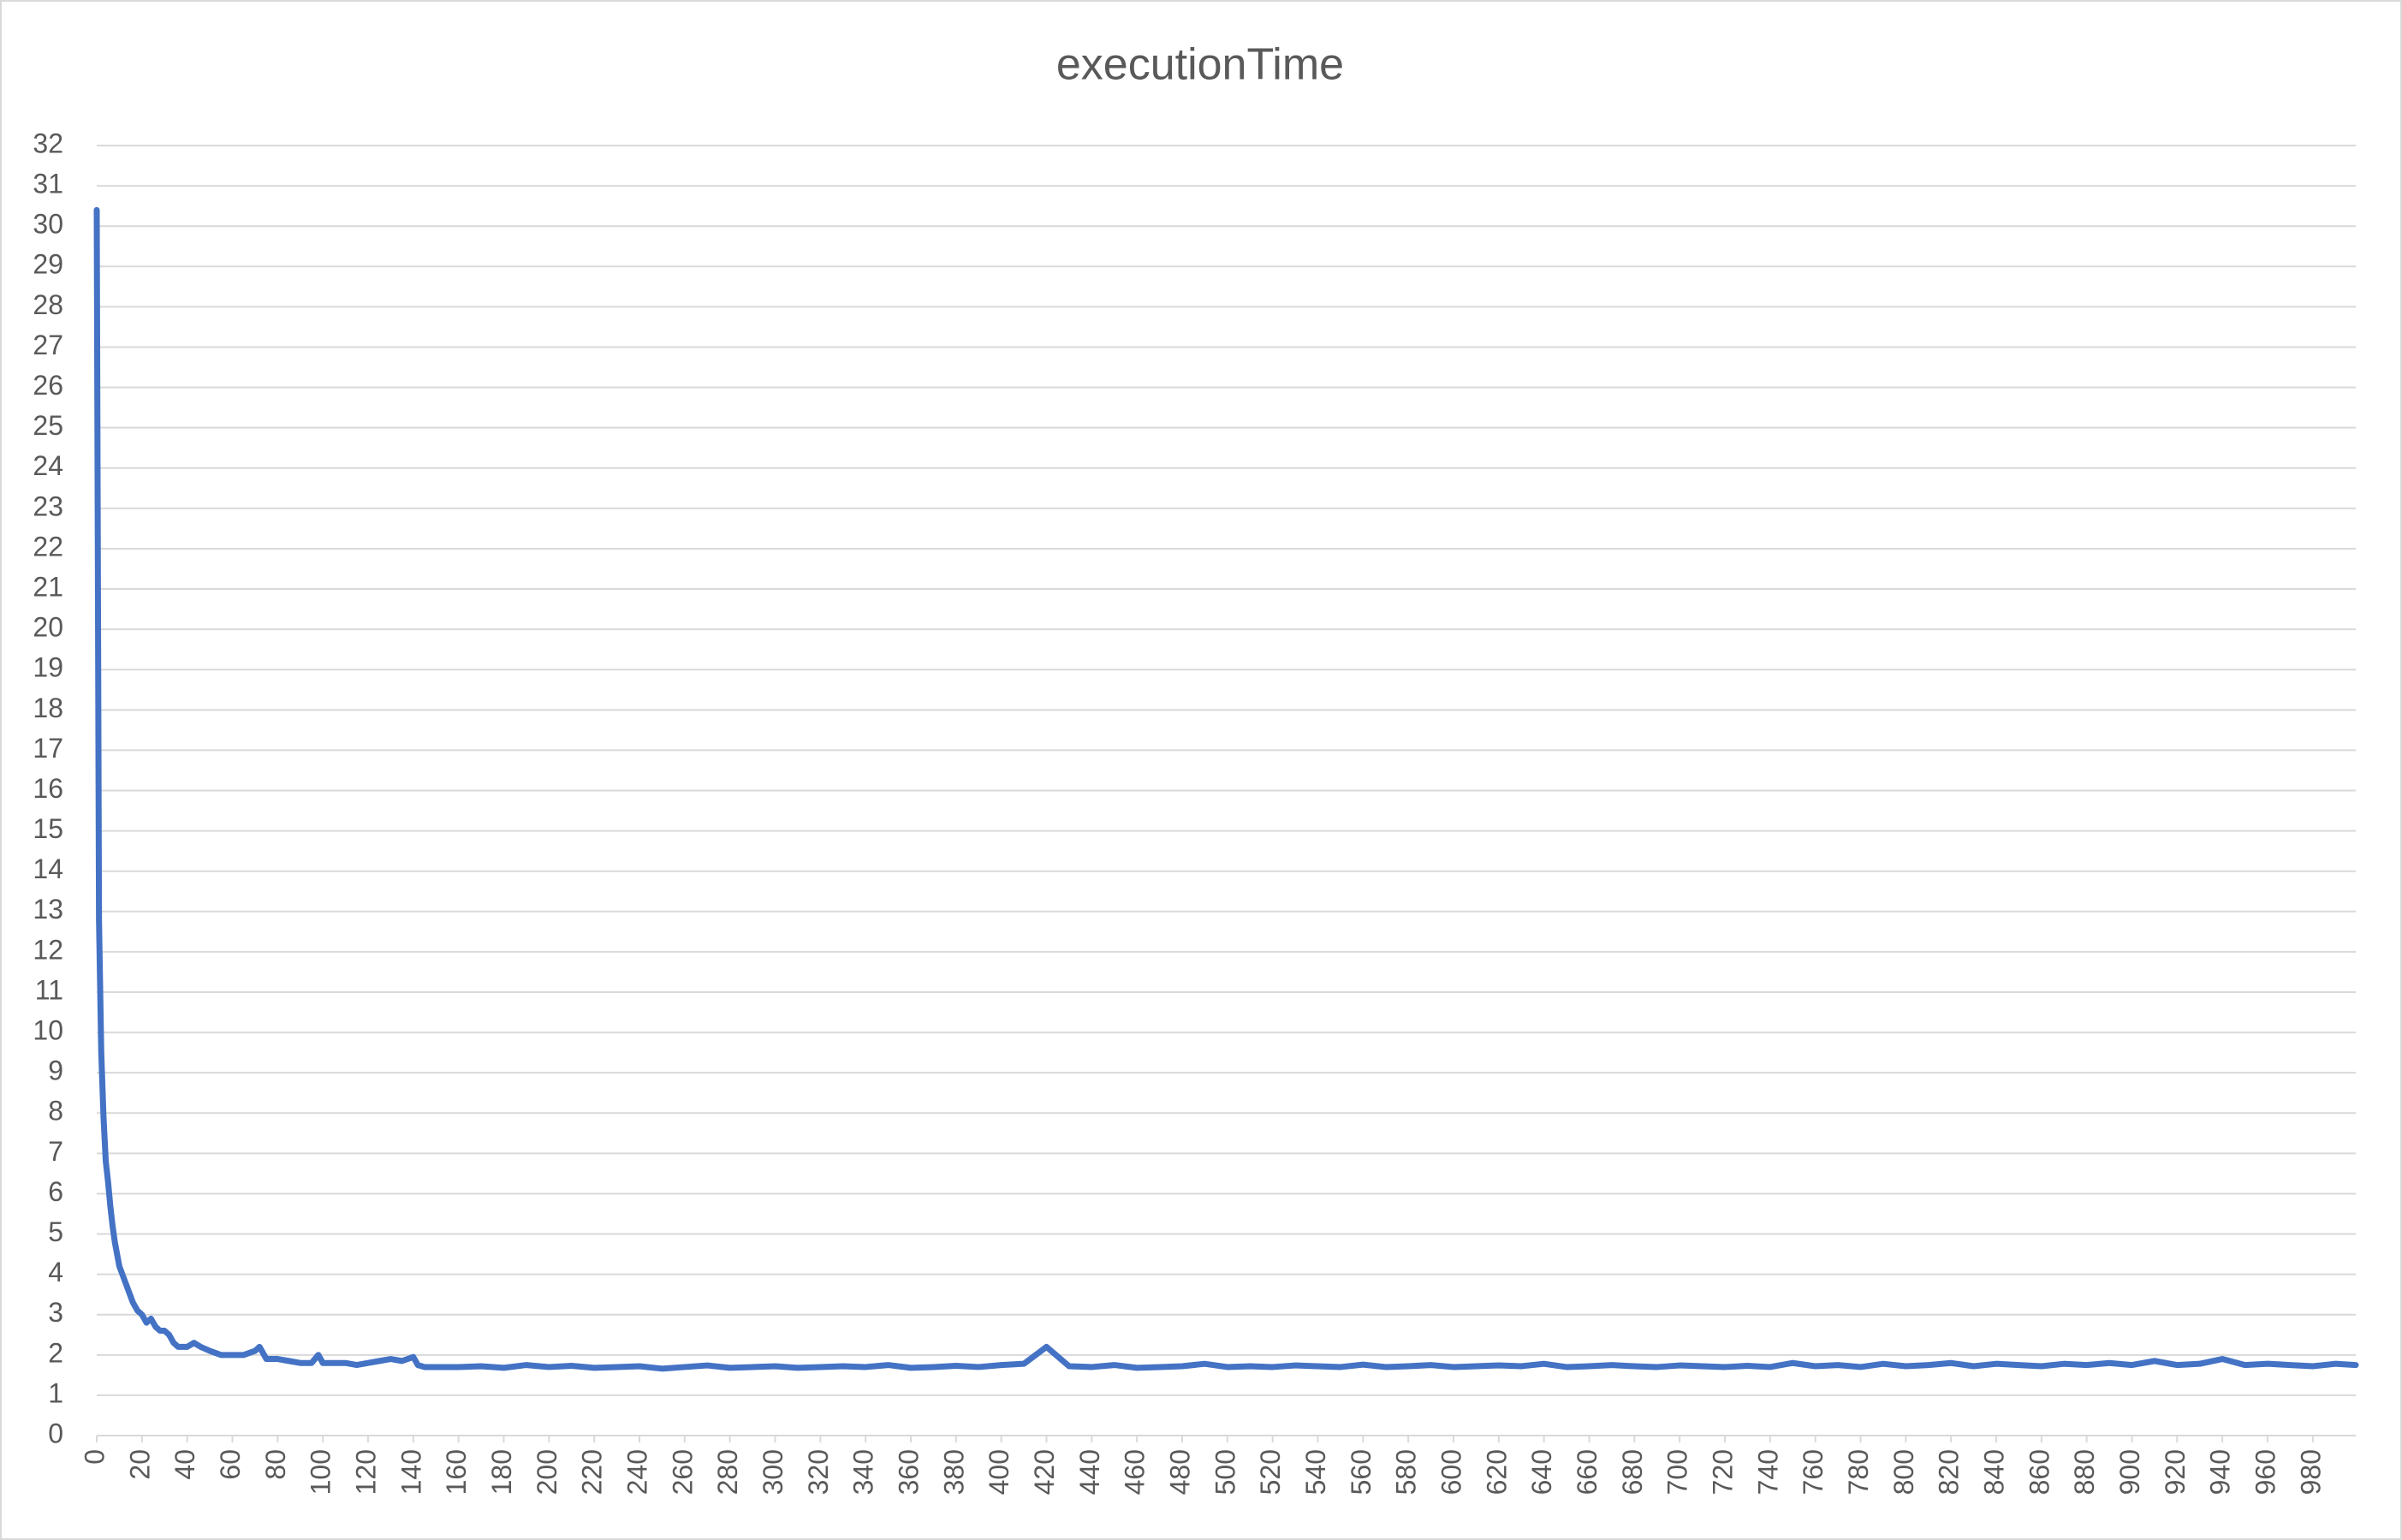 The width and height of the screenshot is (2402, 1540). I want to click on y-tick-label: 2, so click(55, 1352).